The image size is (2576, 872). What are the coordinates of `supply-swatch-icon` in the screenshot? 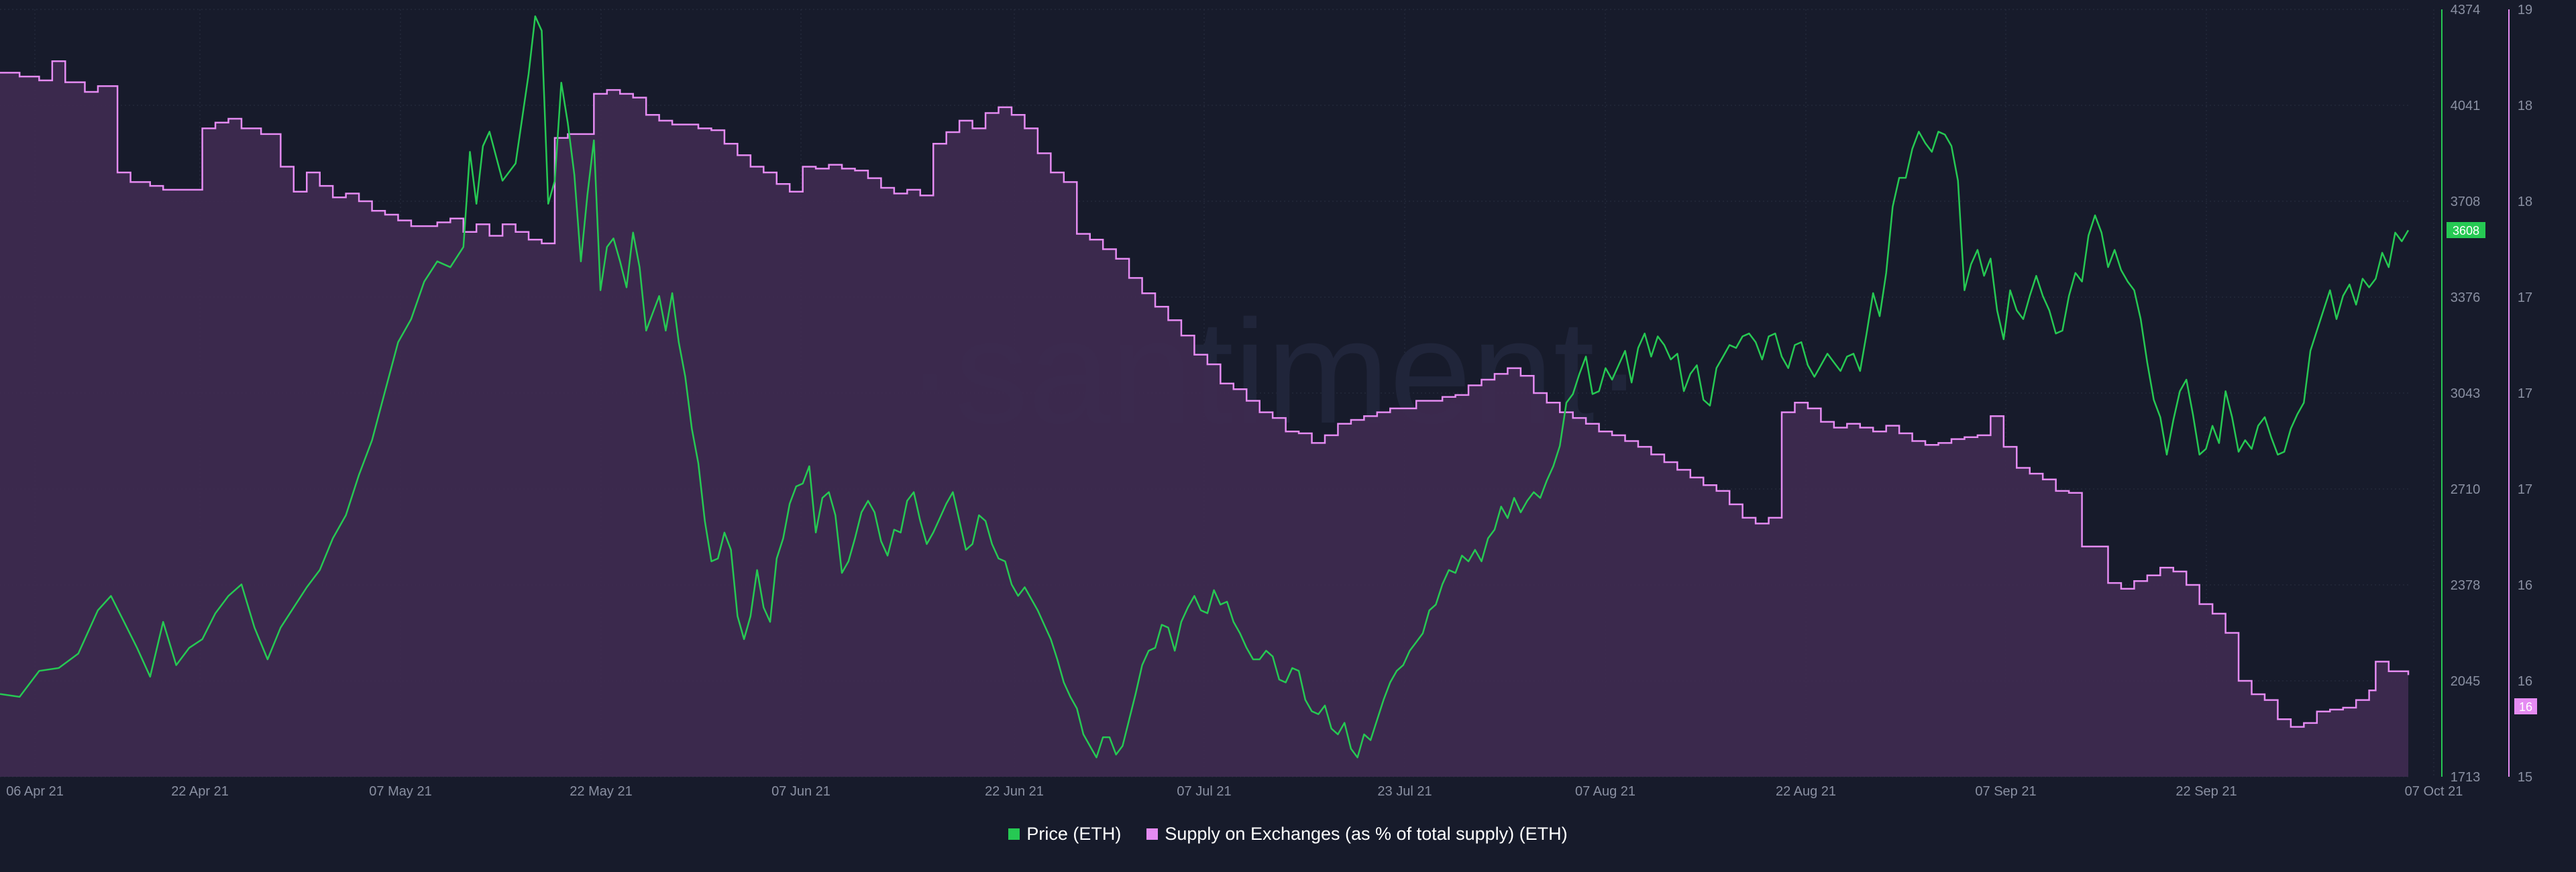 It's located at (1152, 834).